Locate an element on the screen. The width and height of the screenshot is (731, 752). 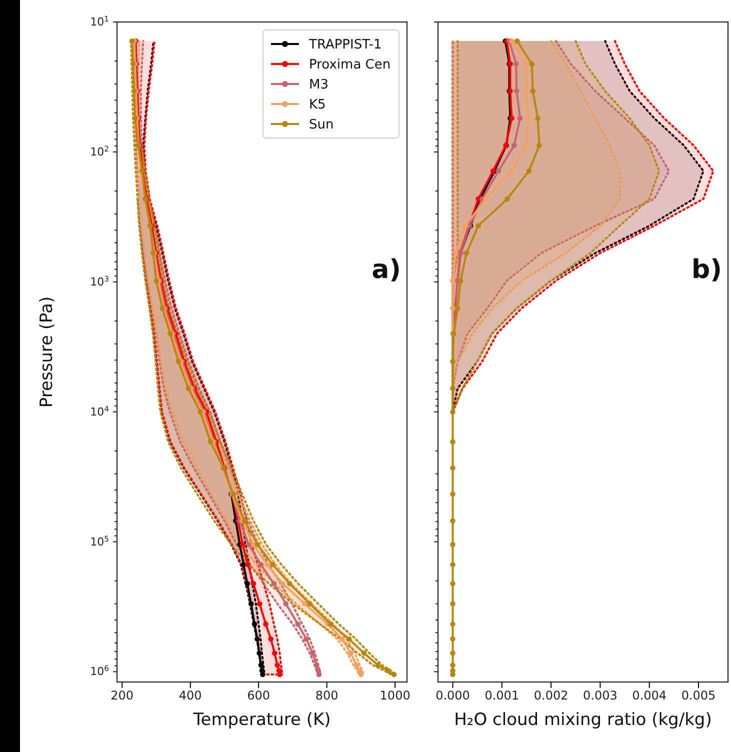
y-tick-label: 10$^{5}$ is located at coordinates (100, 541).